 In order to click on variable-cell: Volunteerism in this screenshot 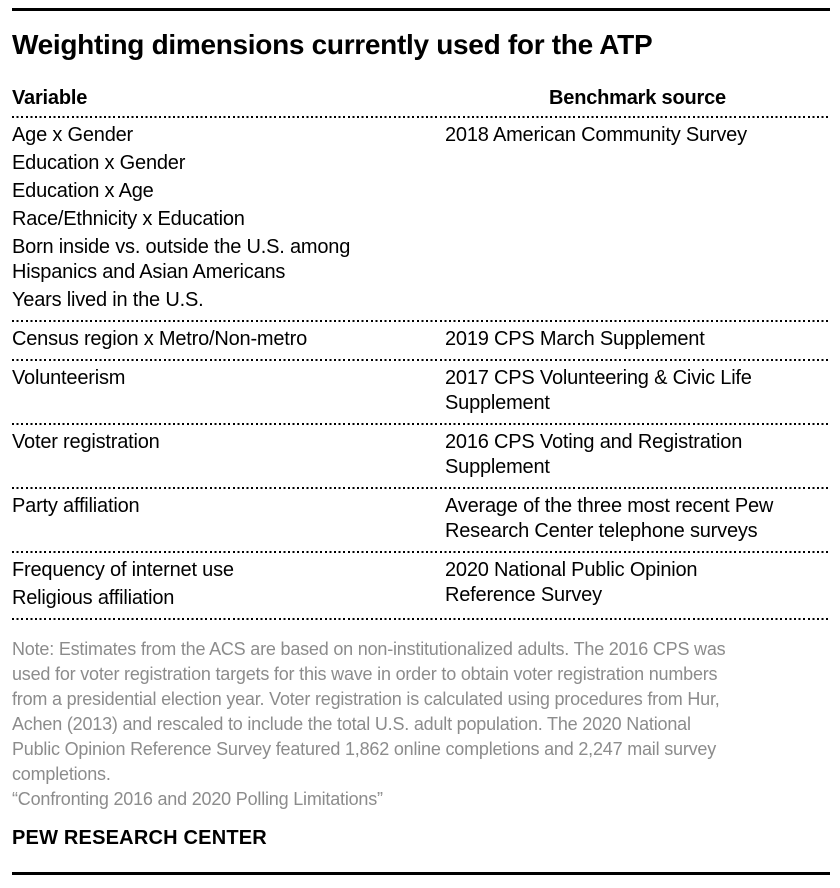, I will do `click(228, 378)`.